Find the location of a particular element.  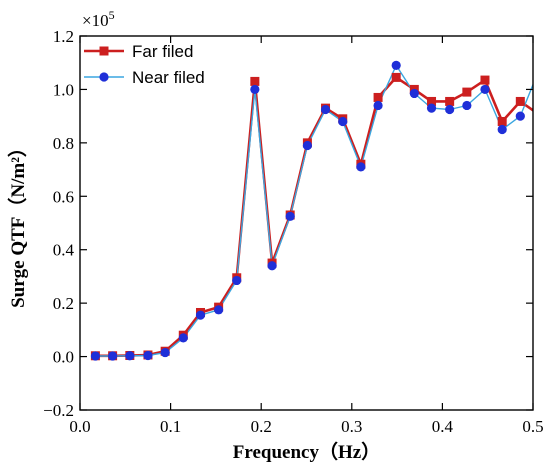

y-tick-label: 0.6 is located at coordinates (63, 196).